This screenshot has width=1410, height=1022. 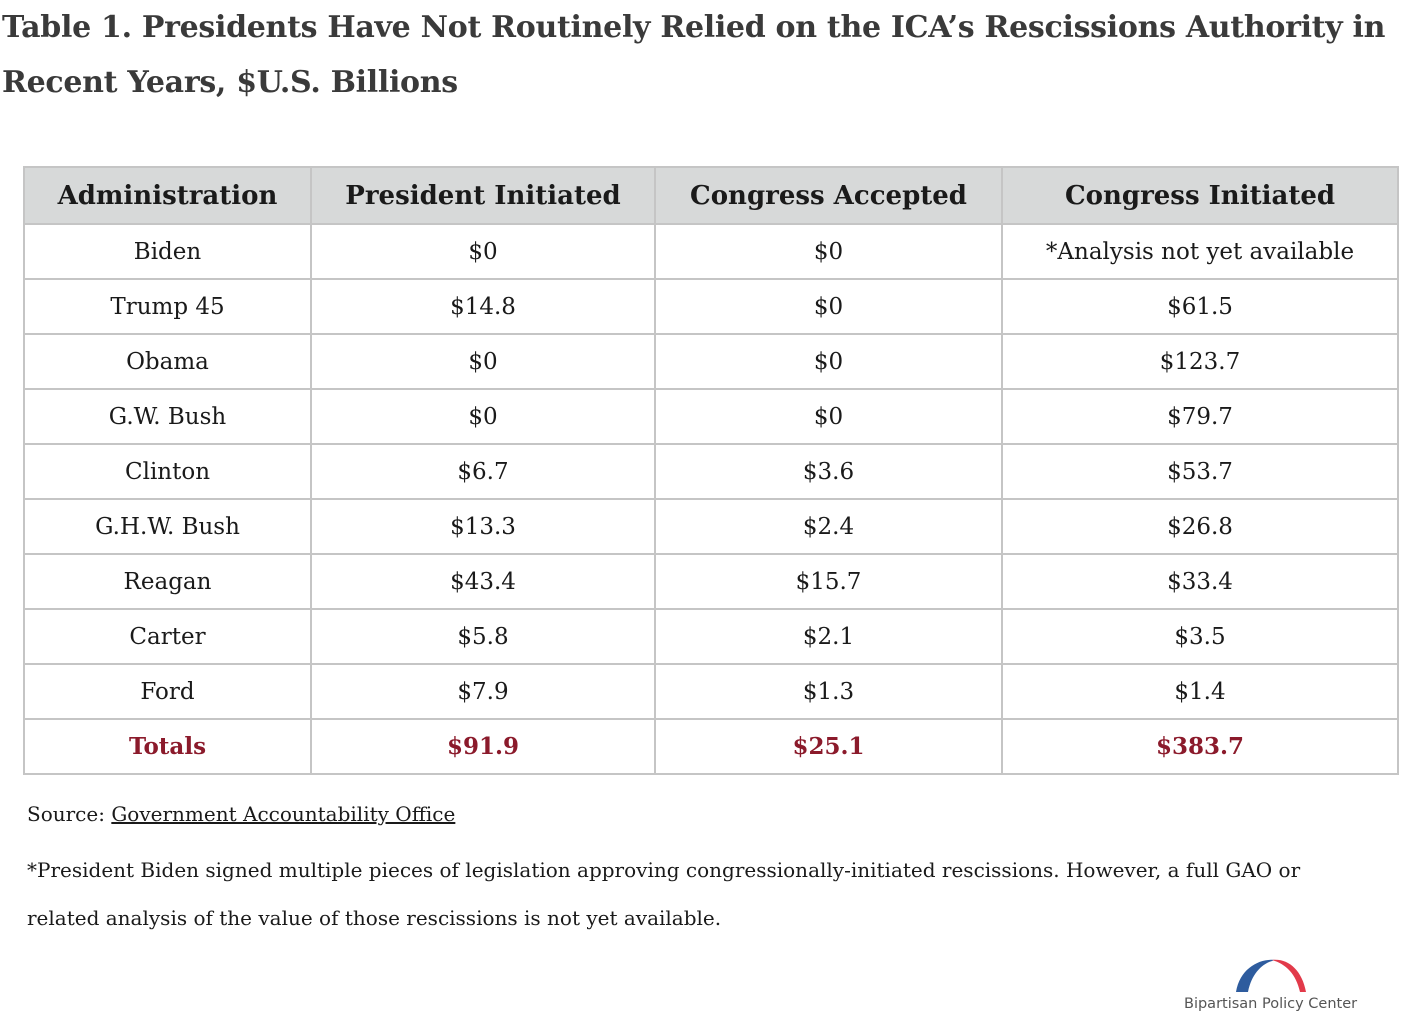 I want to click on cell-congress-accepted: $2.4, so click(x=828, y=526).